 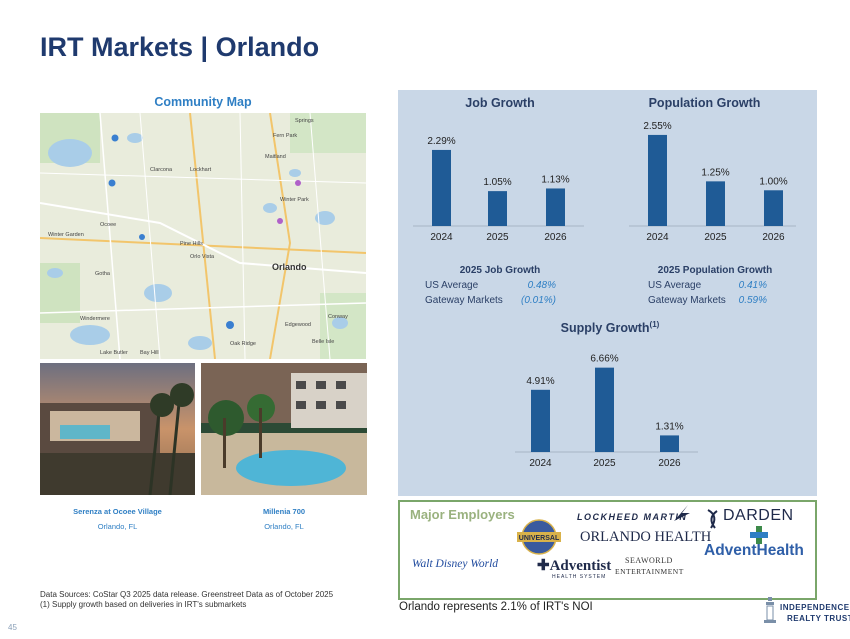 I want to click on supply-growth-value-label-2026: 1.31%, so click(x=669, y=426).